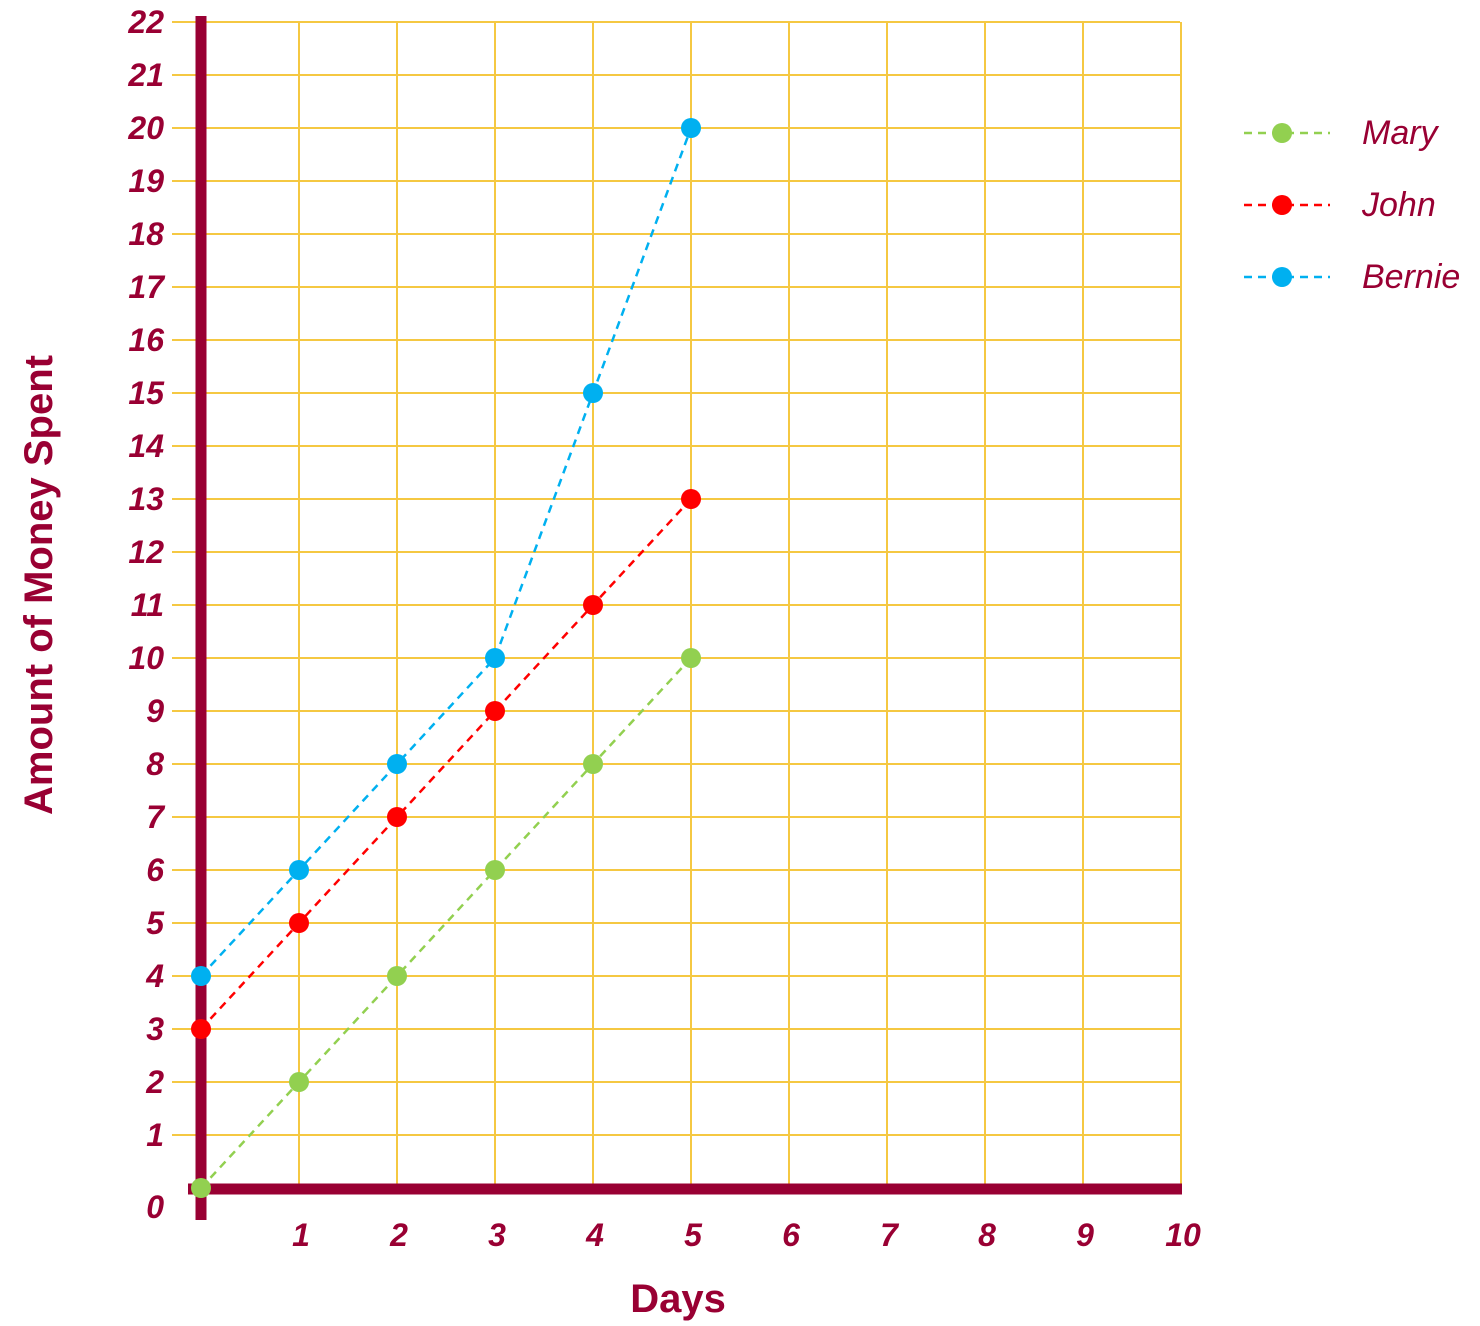 Image resolution: width=1480 pixels, height=1326 pixels. I want to click on legend-label: Mary, so click(1401, 133).